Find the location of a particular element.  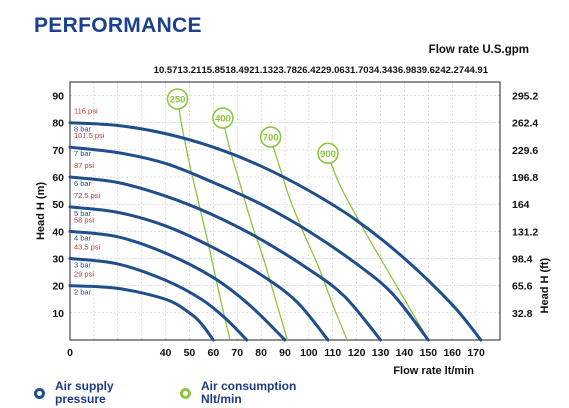

top-axis-title: Flow rate U.S.gpm is located at coordinates (478, 50).